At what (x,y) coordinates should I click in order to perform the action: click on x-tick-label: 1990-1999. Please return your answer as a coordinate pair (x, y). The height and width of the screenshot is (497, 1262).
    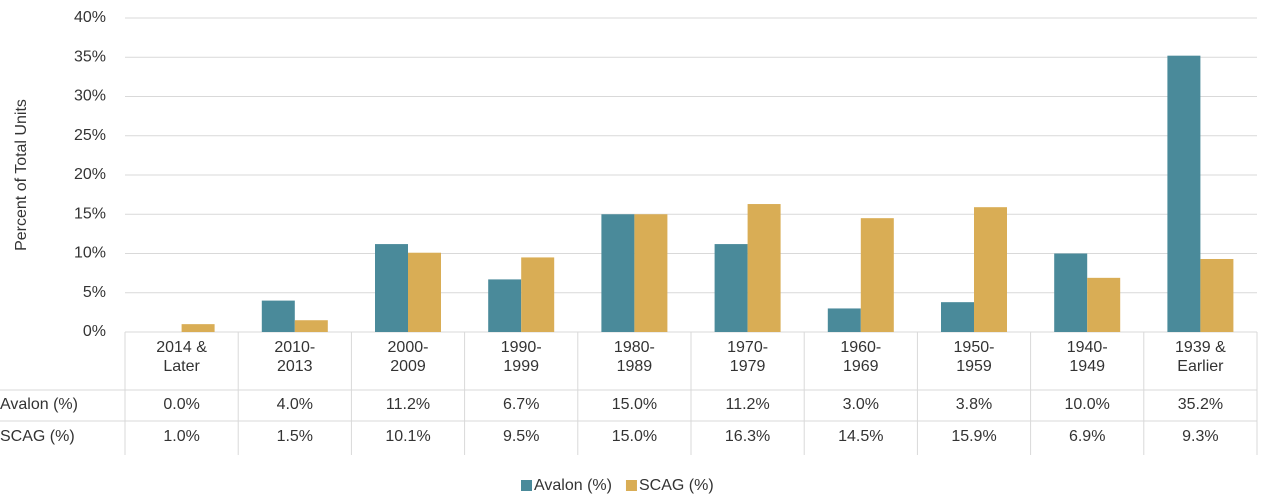
    Looking at the image, I should click on (521, 357).